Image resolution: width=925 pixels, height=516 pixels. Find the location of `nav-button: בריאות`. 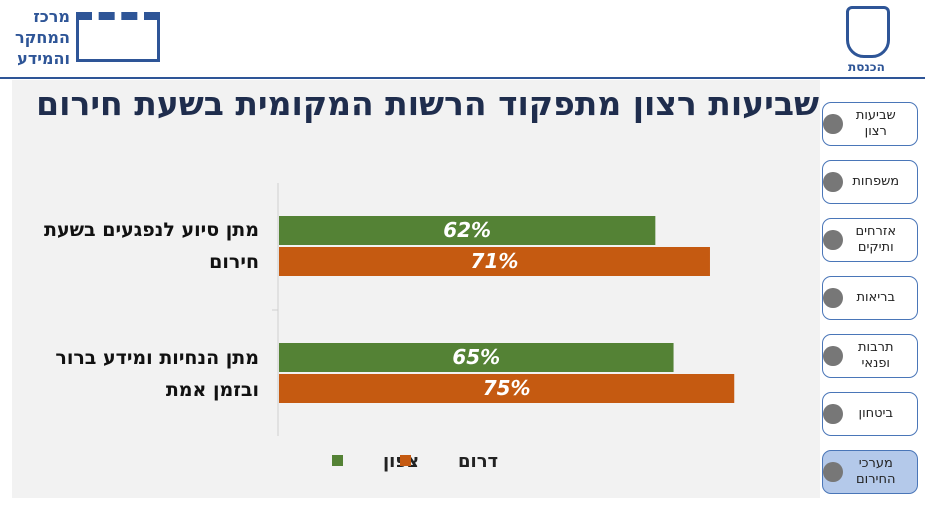

nav-button: בריאות is located at coordinates (870, 298).